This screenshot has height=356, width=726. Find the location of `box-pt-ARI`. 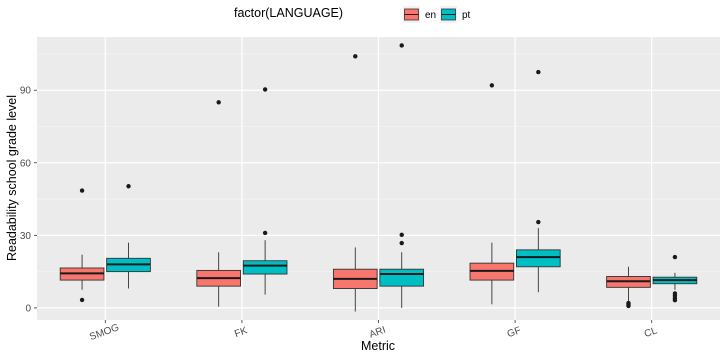

box-pt-ARI is located at coordinates (402, 175).